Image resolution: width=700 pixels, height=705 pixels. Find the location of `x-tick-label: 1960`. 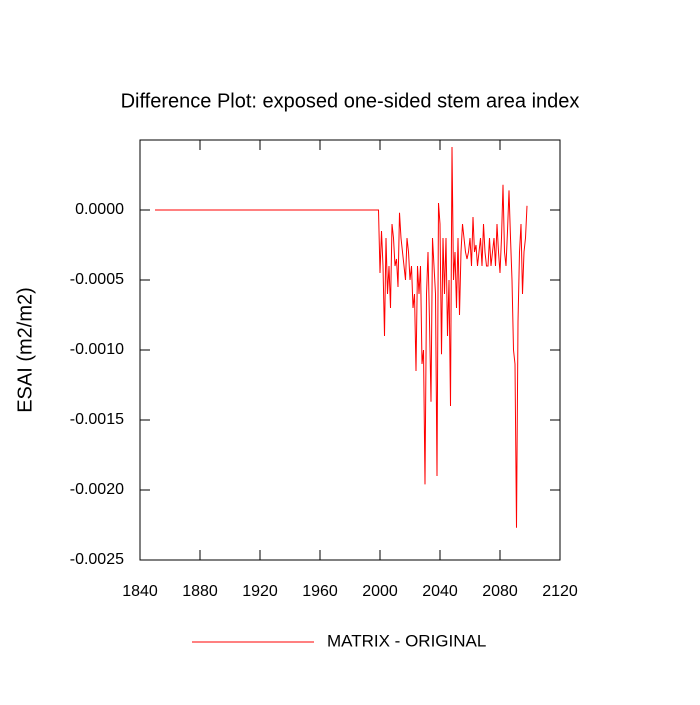

x-tick-label: 1960 is located at coordinates (320, 591).